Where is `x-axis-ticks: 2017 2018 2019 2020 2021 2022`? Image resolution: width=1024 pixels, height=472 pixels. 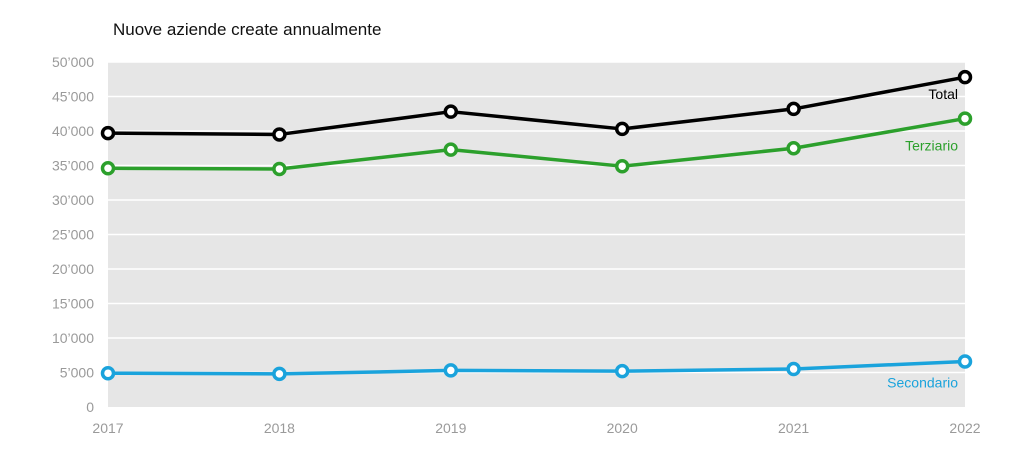 x-axis-ticks: 2017 2018 2019 2020 2021 2022 is located at coordinates (536, 428).